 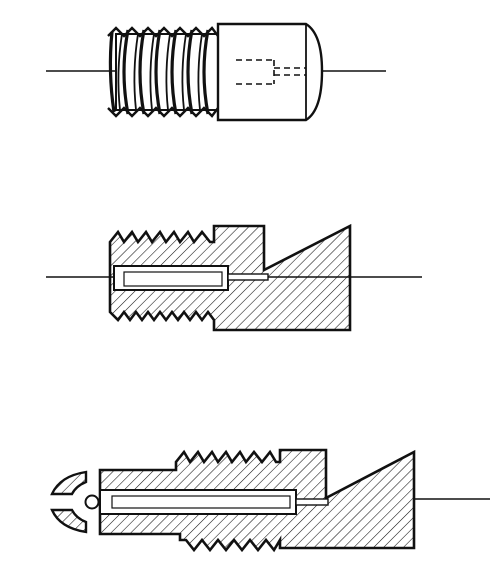 I want to click on view-1-head, so click(x=270, y=72).